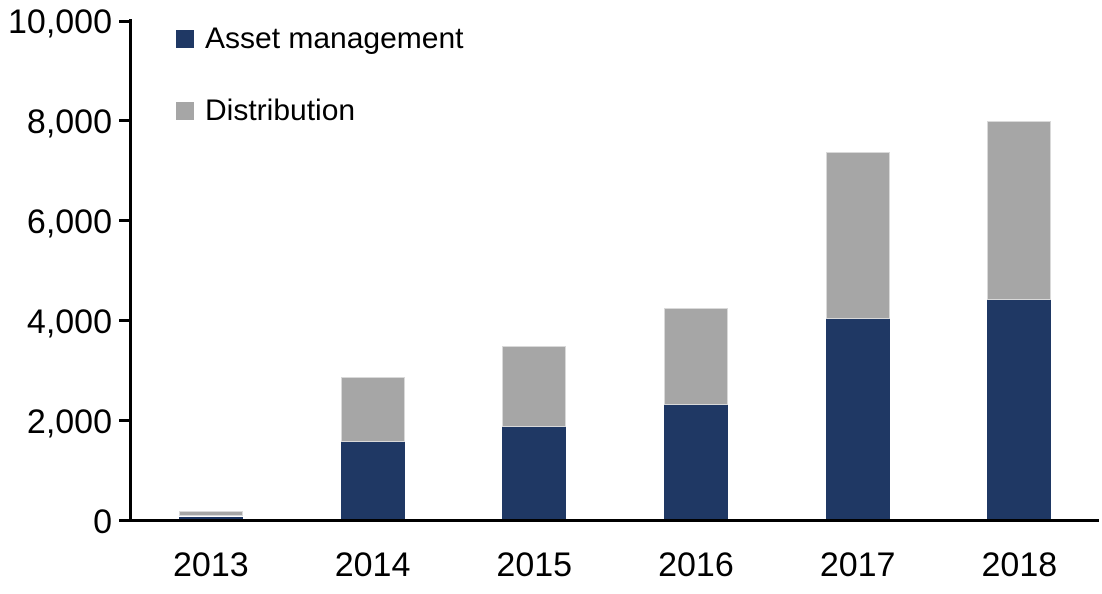 The width and height of the screenshot is (1102, 594). What do you see at coordinates (69, 321) in the screenshot?
I see `y-tick-label: 4,000` at bounding box center [69, 321].